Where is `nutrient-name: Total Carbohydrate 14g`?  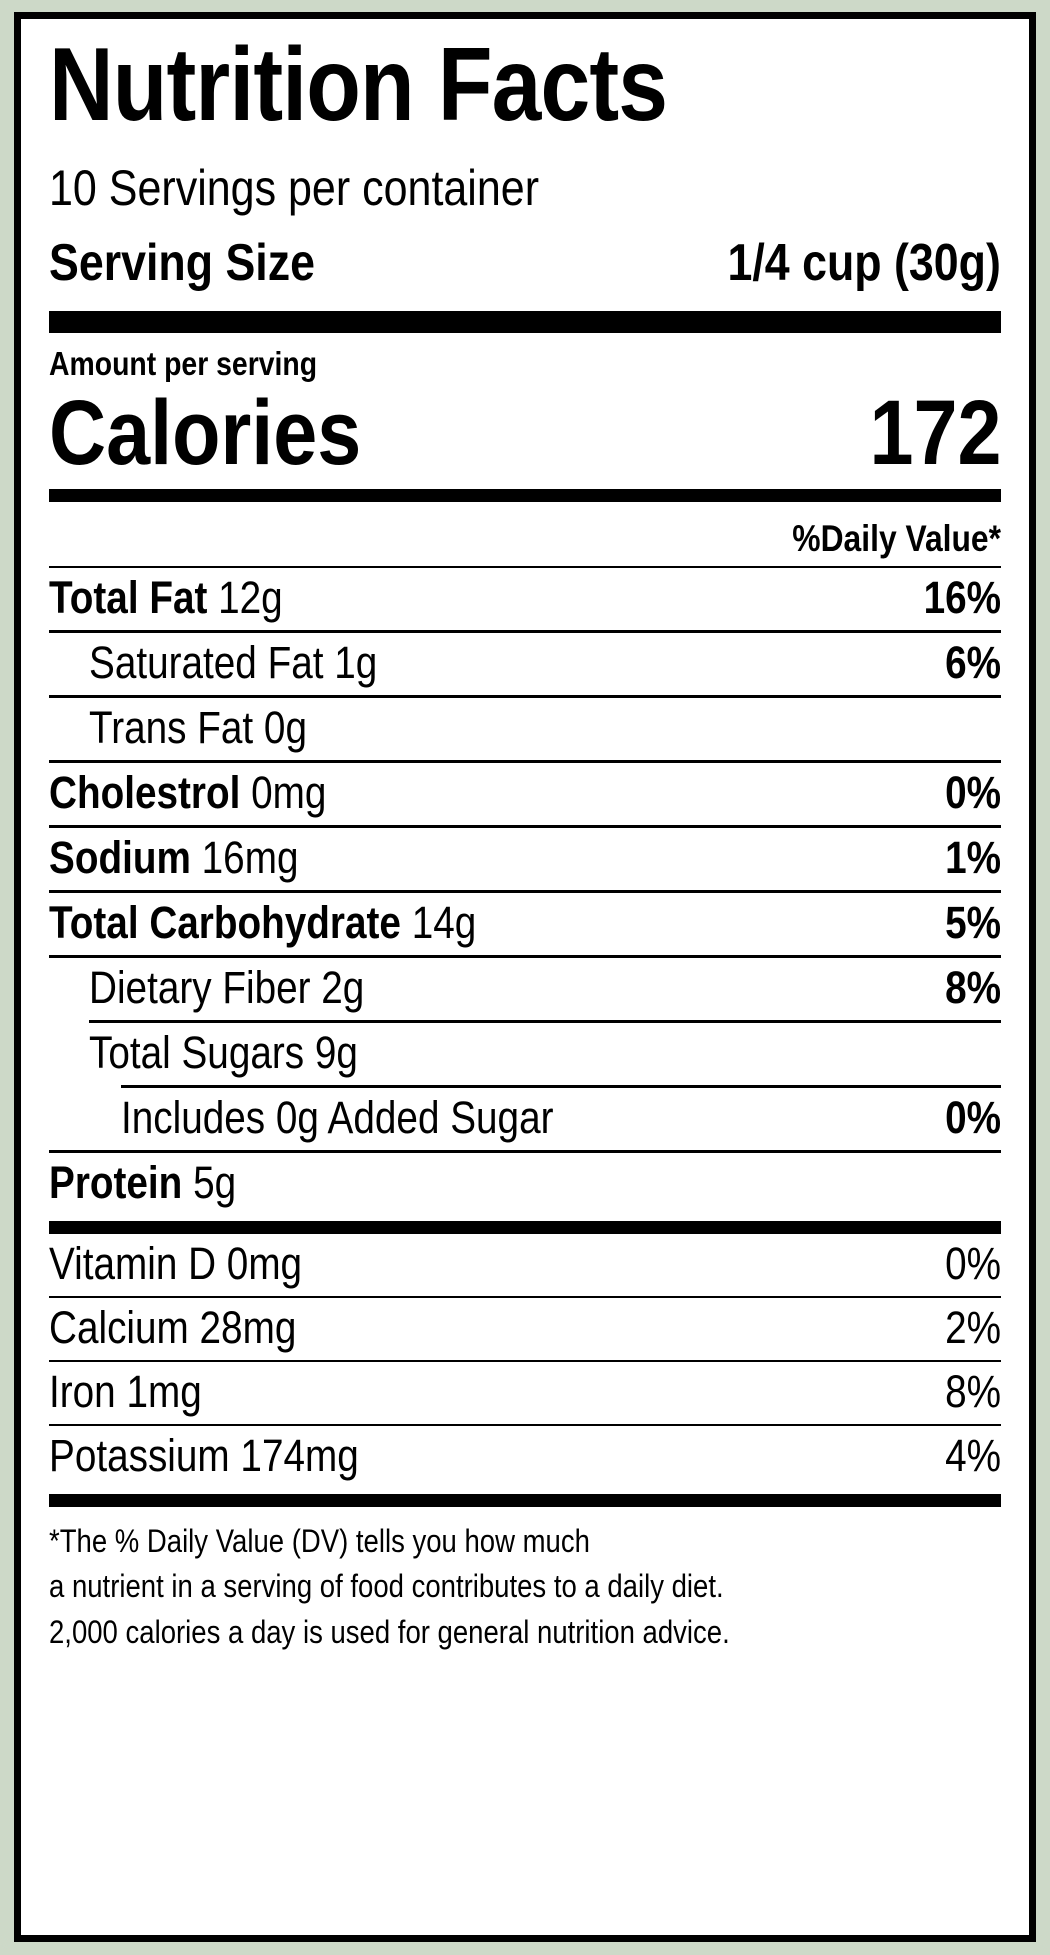 nutrient-name: Total Carbohydrate 14g is located at coordinates (263, 922).